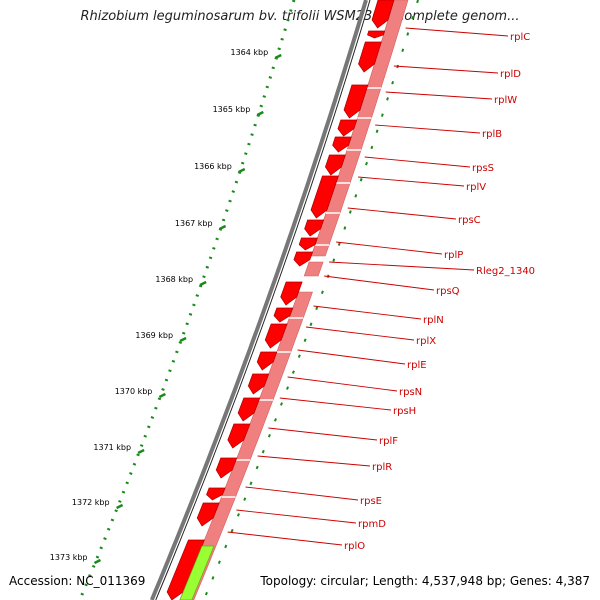  I want to click on ruler-tick-label: 1373 kbp, so click(69, 557).